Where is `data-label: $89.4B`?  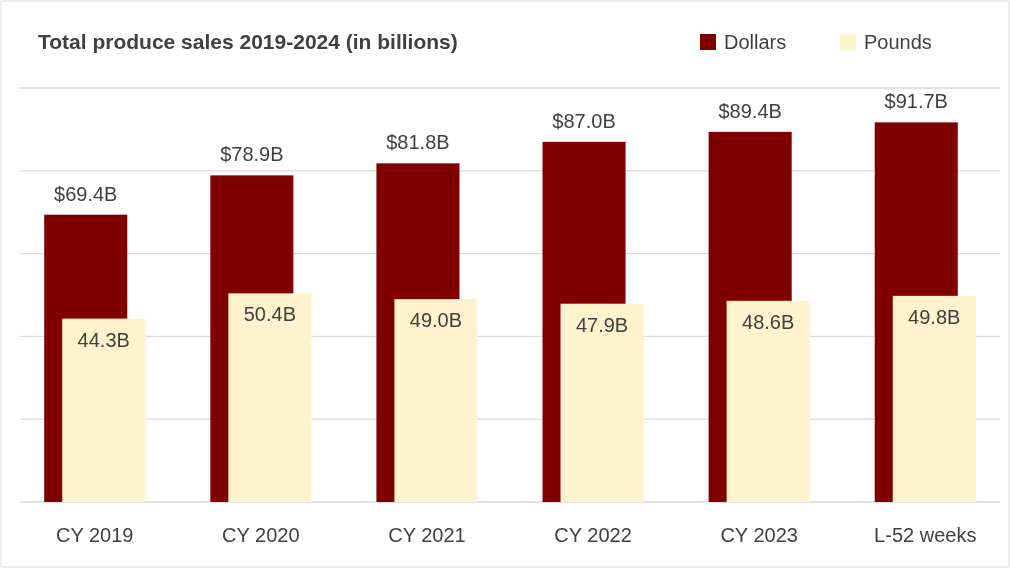
data-label: $89.4B is located at coordinates (750, 110).